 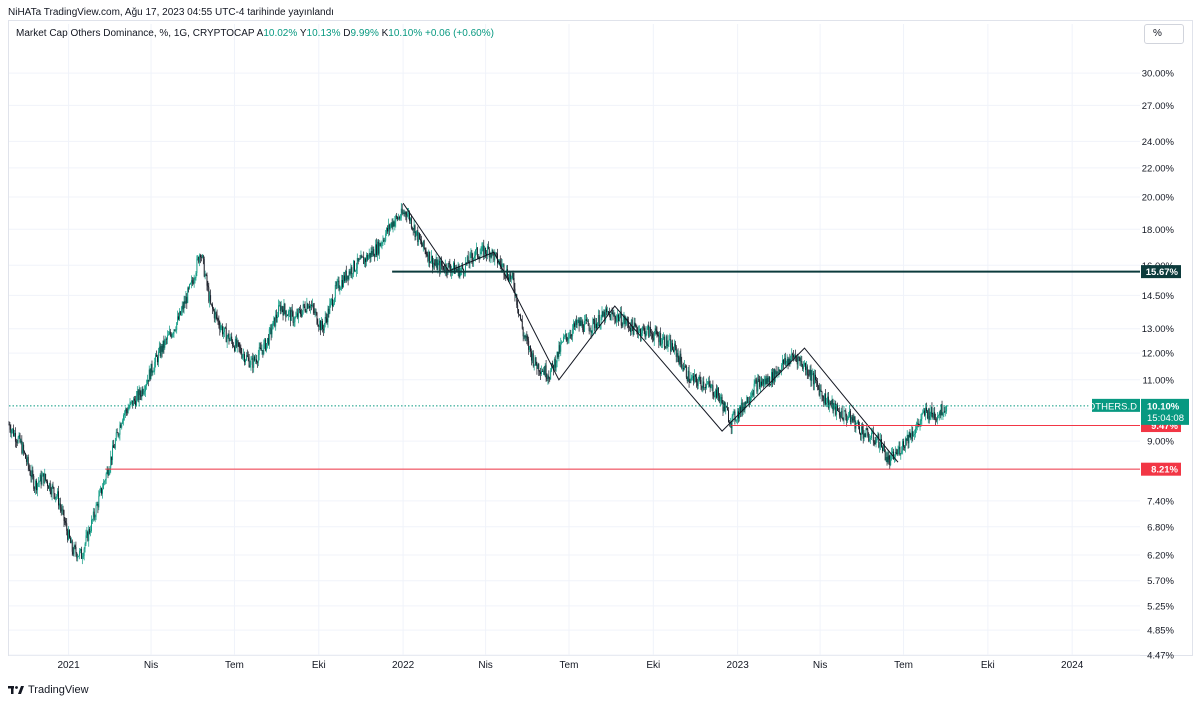 I want to click on legend-change-value: +0.06 (+0.60%), so click(x=459, y=33).